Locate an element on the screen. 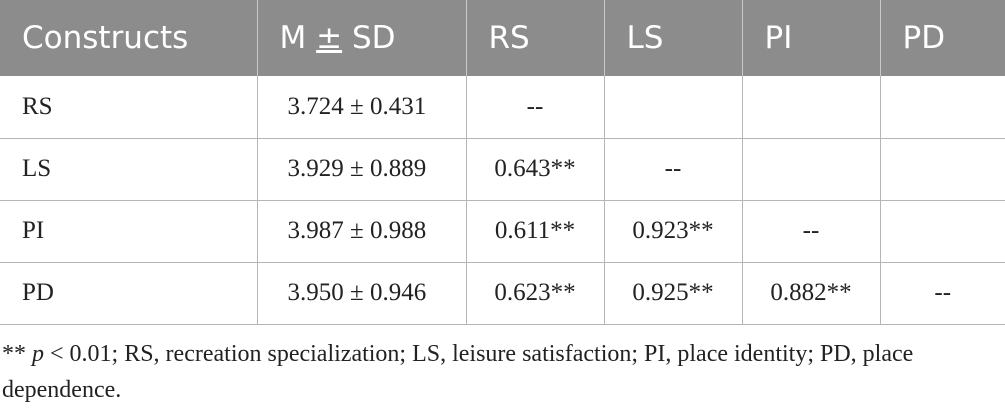  cell-rs: 0.611** is located at coordinates (535, 231).